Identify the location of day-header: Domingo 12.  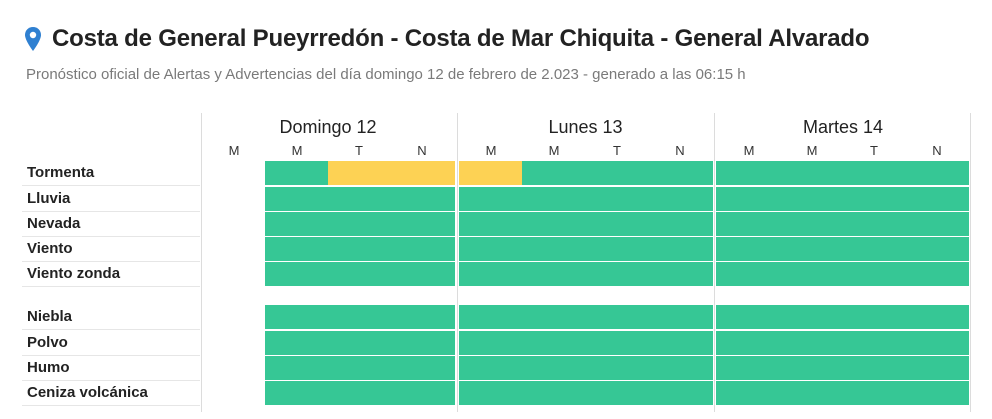
(328, 127).